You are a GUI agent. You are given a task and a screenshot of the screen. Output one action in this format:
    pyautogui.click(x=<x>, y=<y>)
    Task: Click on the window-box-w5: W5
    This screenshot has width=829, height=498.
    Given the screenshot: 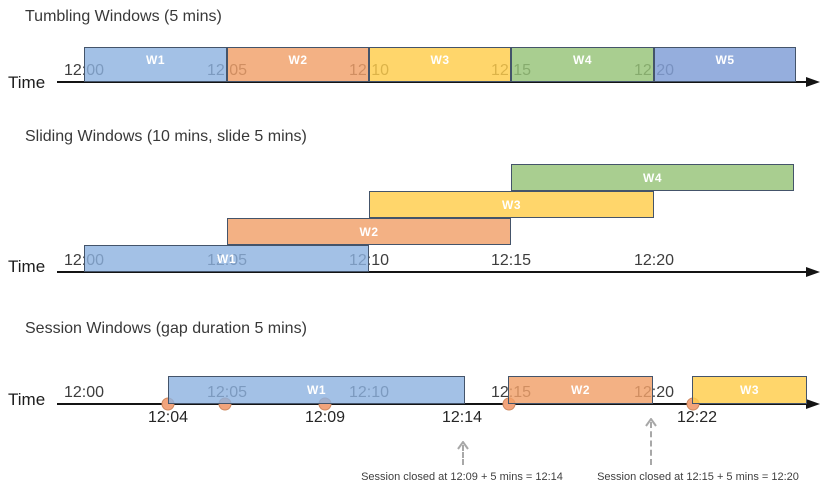 What is the action you would take?
    pyautogui.click(x=725, y=64)
    